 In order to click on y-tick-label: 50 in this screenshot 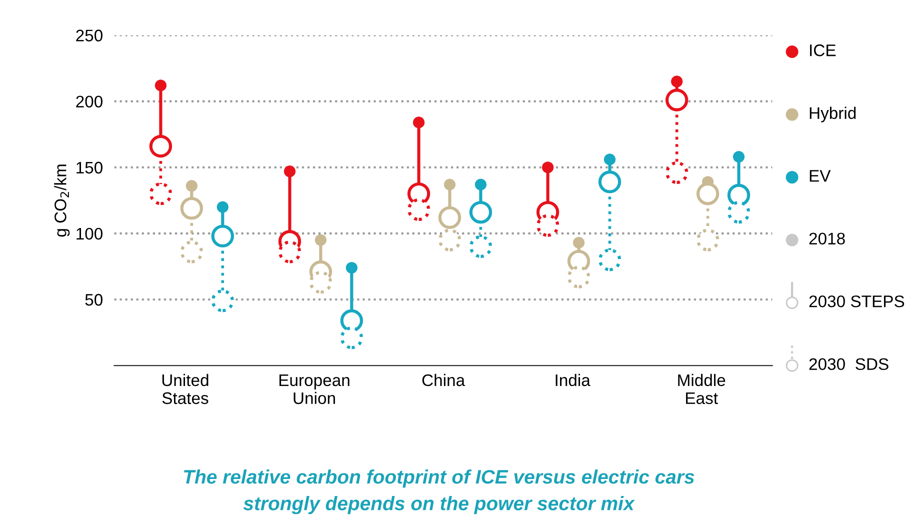, I will do `click(93, 300)`.